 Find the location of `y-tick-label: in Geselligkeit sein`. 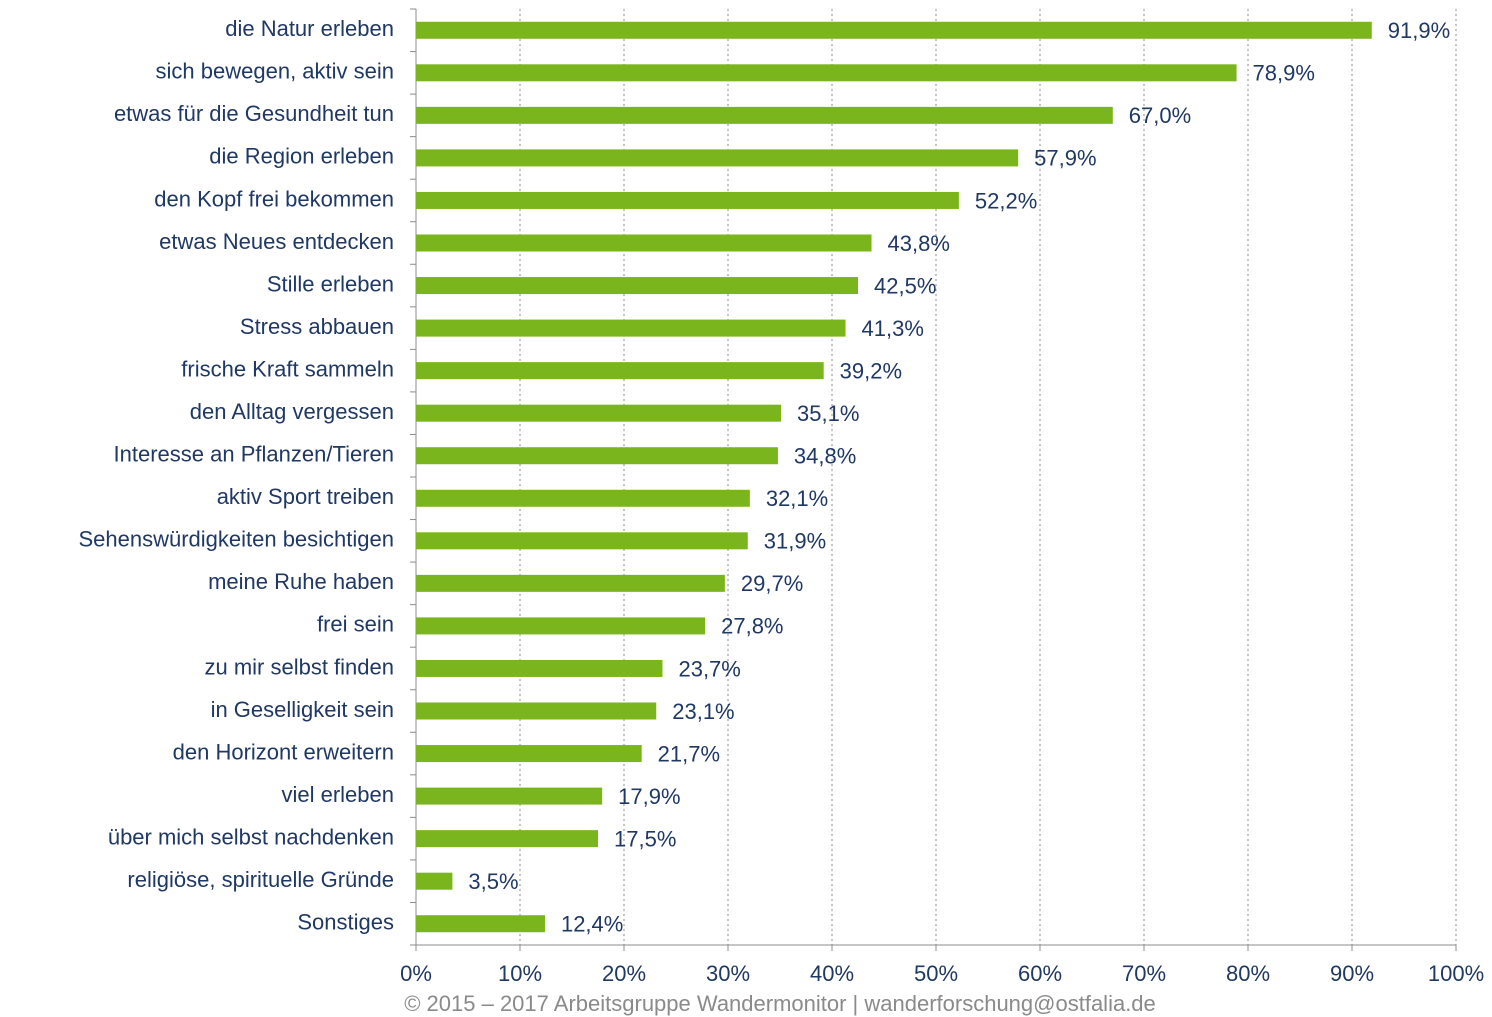

y-tick-label: in Geselligkeit sein is located at coordinates (302, 709).